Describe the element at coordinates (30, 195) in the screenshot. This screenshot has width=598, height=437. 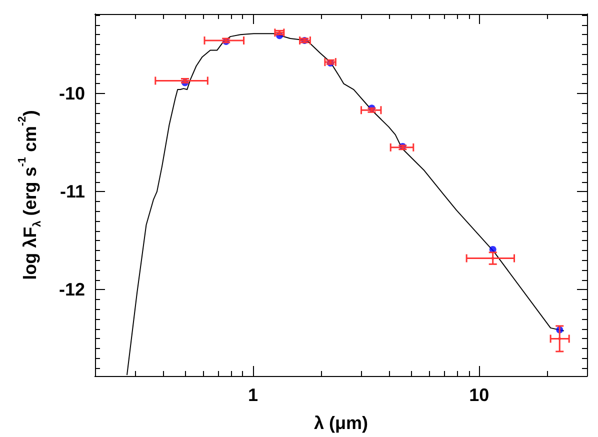
I see `y-axis-title: log λFλ (erg s-1 cm-2)` at that location.